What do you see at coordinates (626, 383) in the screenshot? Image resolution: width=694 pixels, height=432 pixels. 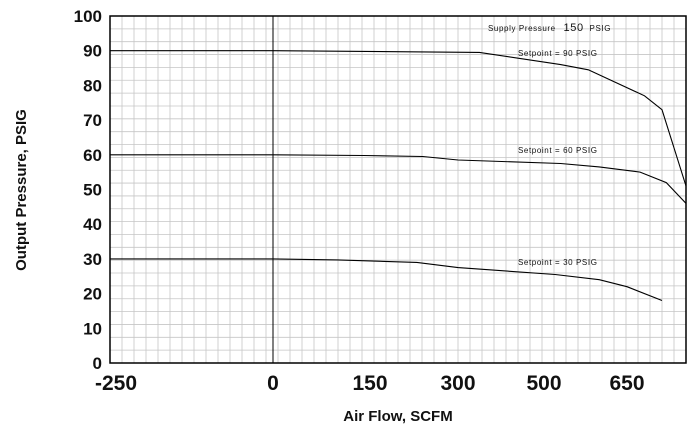 I see `x-tick-label: 650` at bounding box center [626, 383].